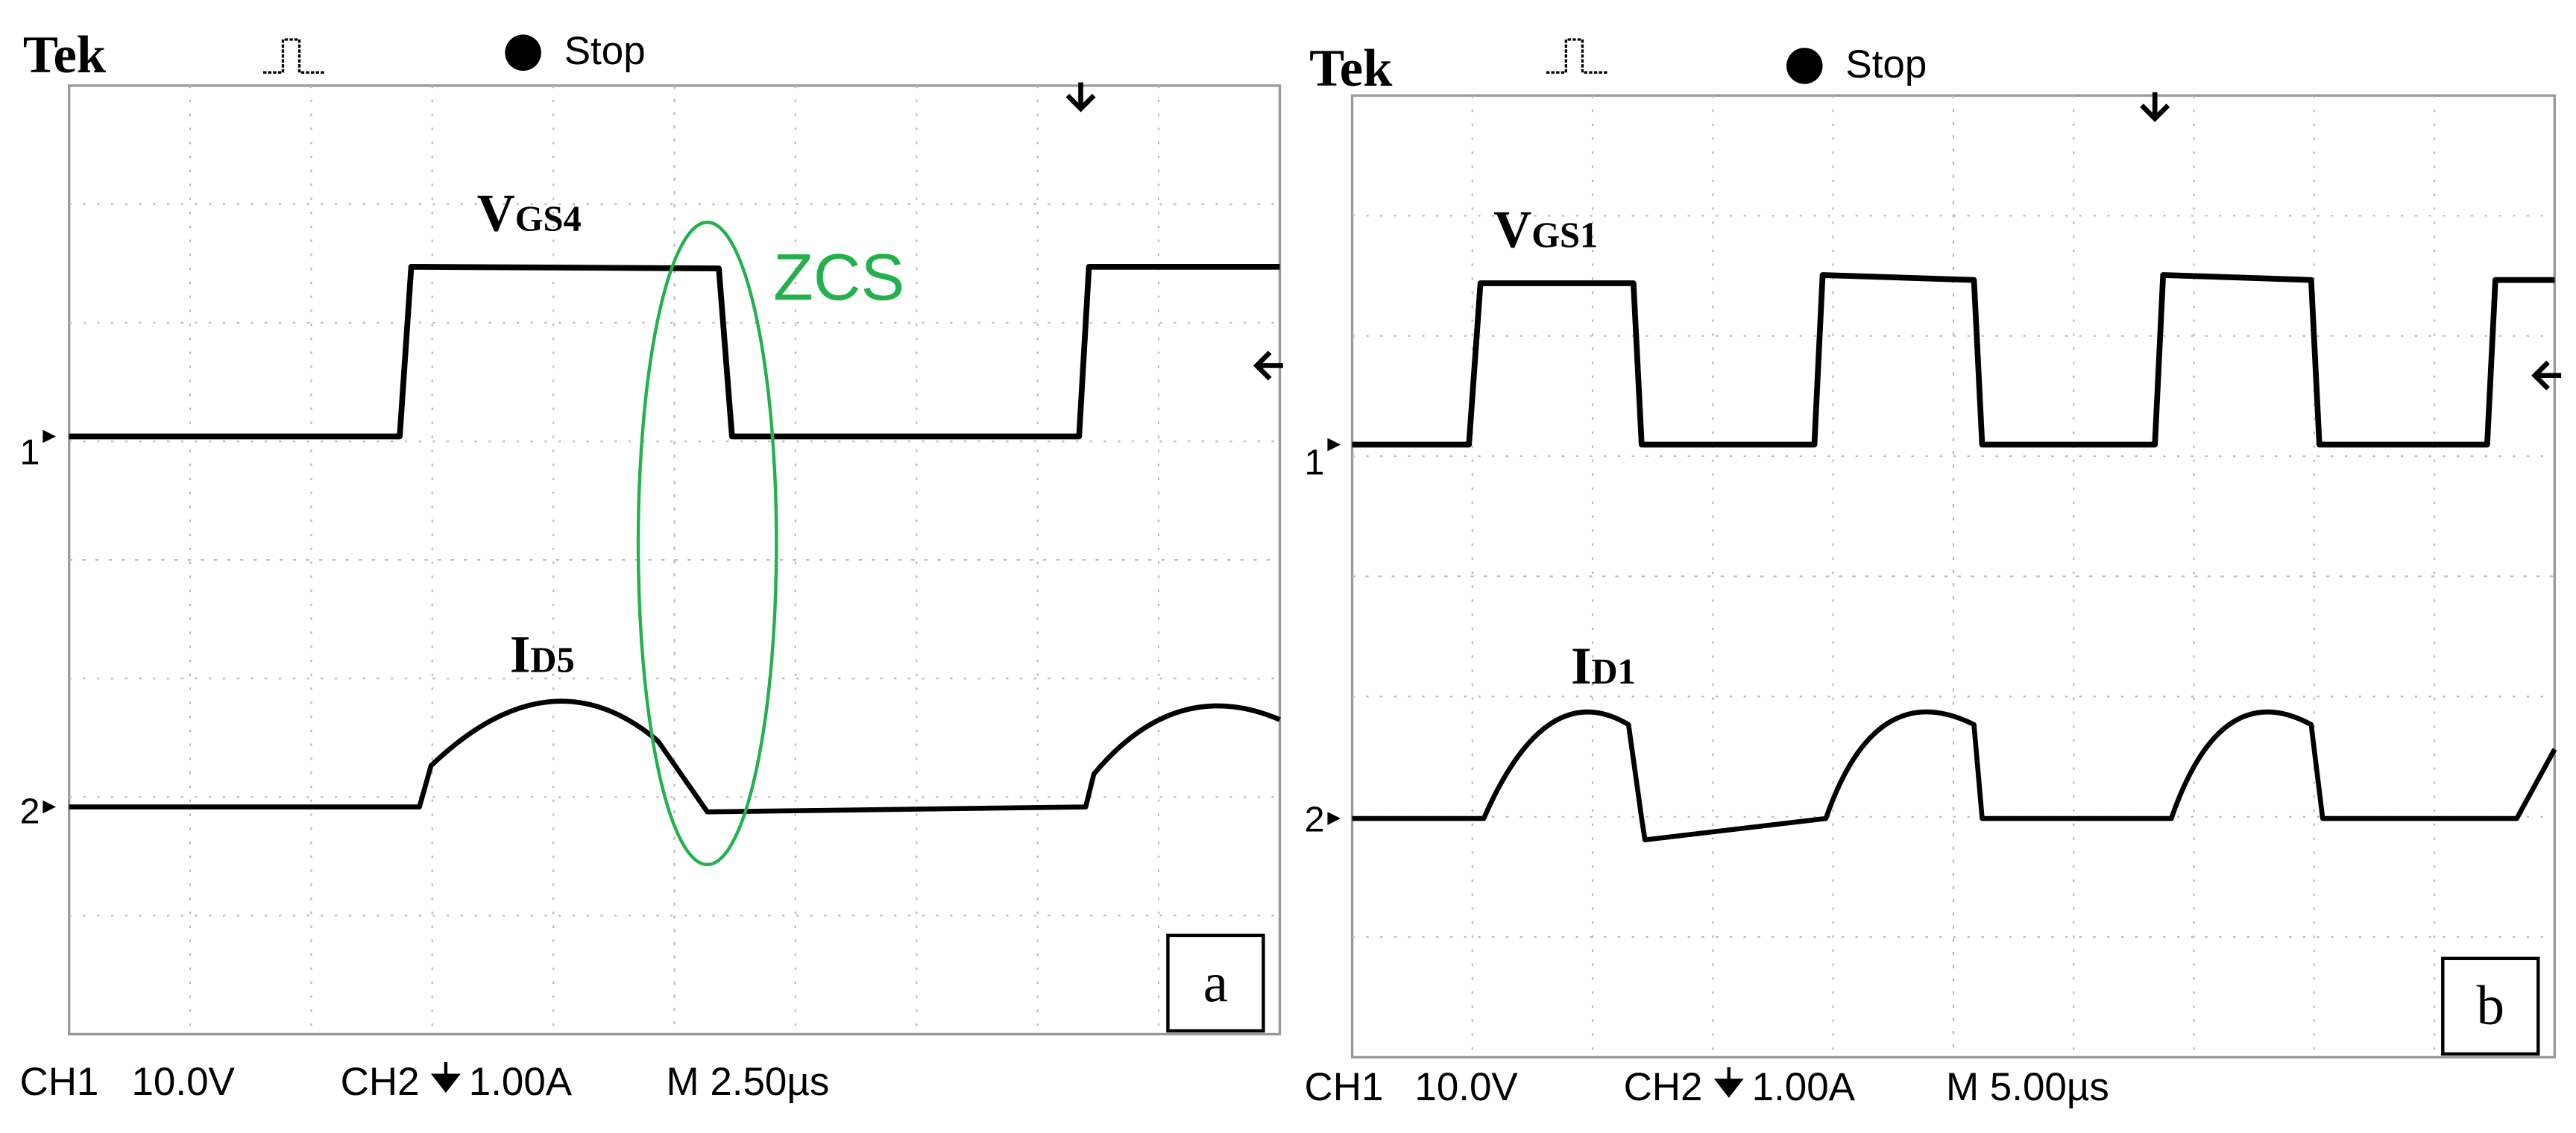 The image size is (2576, 1133). I want to click on trace-subscript: D5, so click(552, 660).